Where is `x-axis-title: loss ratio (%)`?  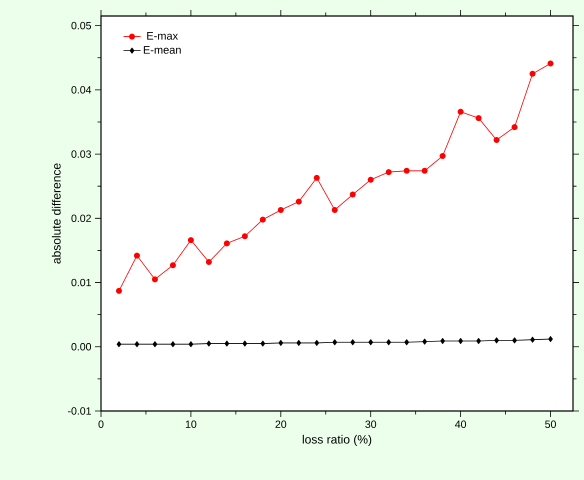 x-axis-title: loss ratio (%) is located at coordinates (337, 440).